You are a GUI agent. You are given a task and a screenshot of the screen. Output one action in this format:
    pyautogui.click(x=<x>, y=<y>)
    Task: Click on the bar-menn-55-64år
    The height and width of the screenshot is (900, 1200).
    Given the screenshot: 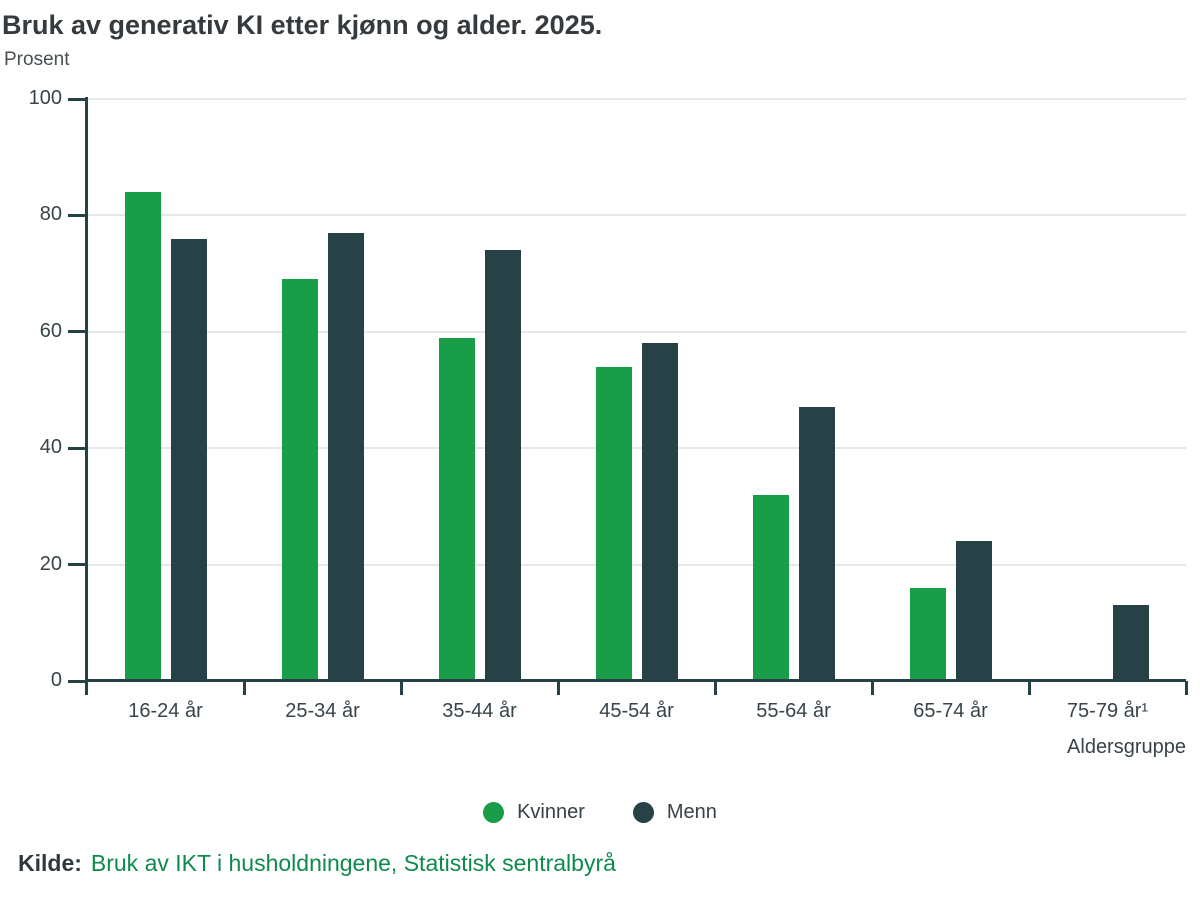 What is the action you would take?
    pyautogui.click(x=816, y=544)
    